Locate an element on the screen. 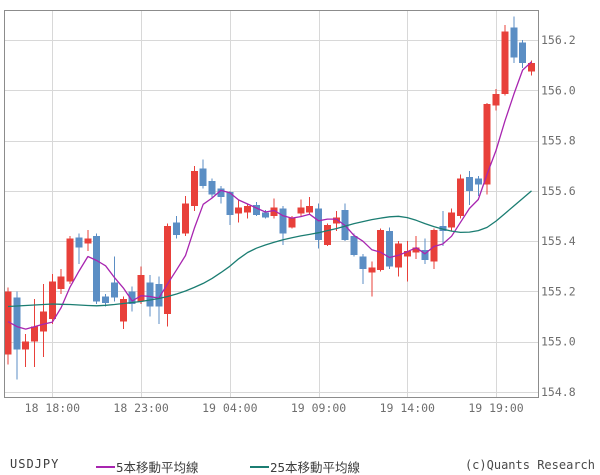  x-tick-label: 19 04:00 is located at coordinates (229, 408).